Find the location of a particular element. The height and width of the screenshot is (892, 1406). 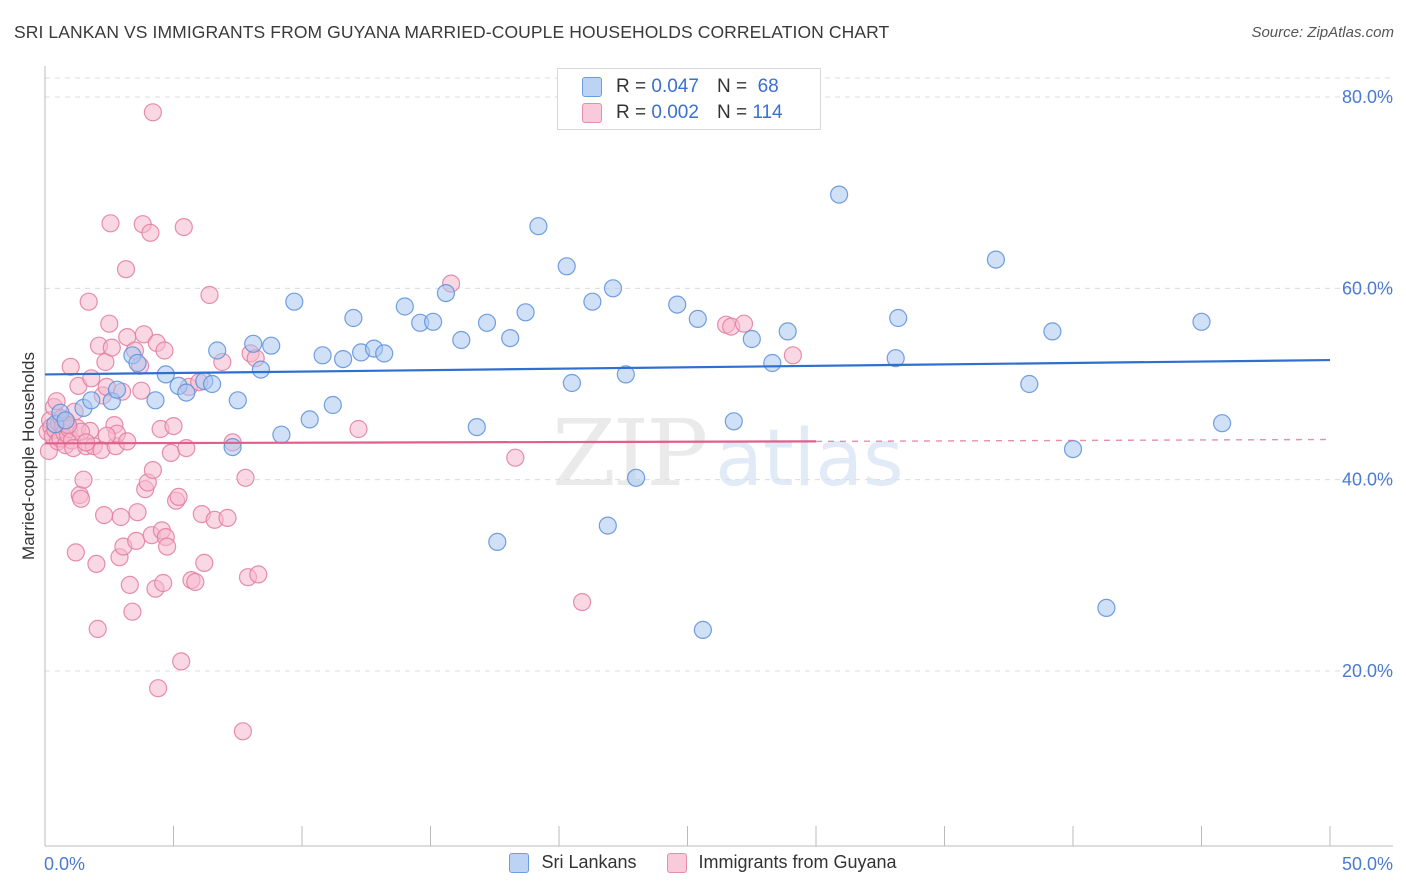

trend-lines is located at coordinates (687, 401).